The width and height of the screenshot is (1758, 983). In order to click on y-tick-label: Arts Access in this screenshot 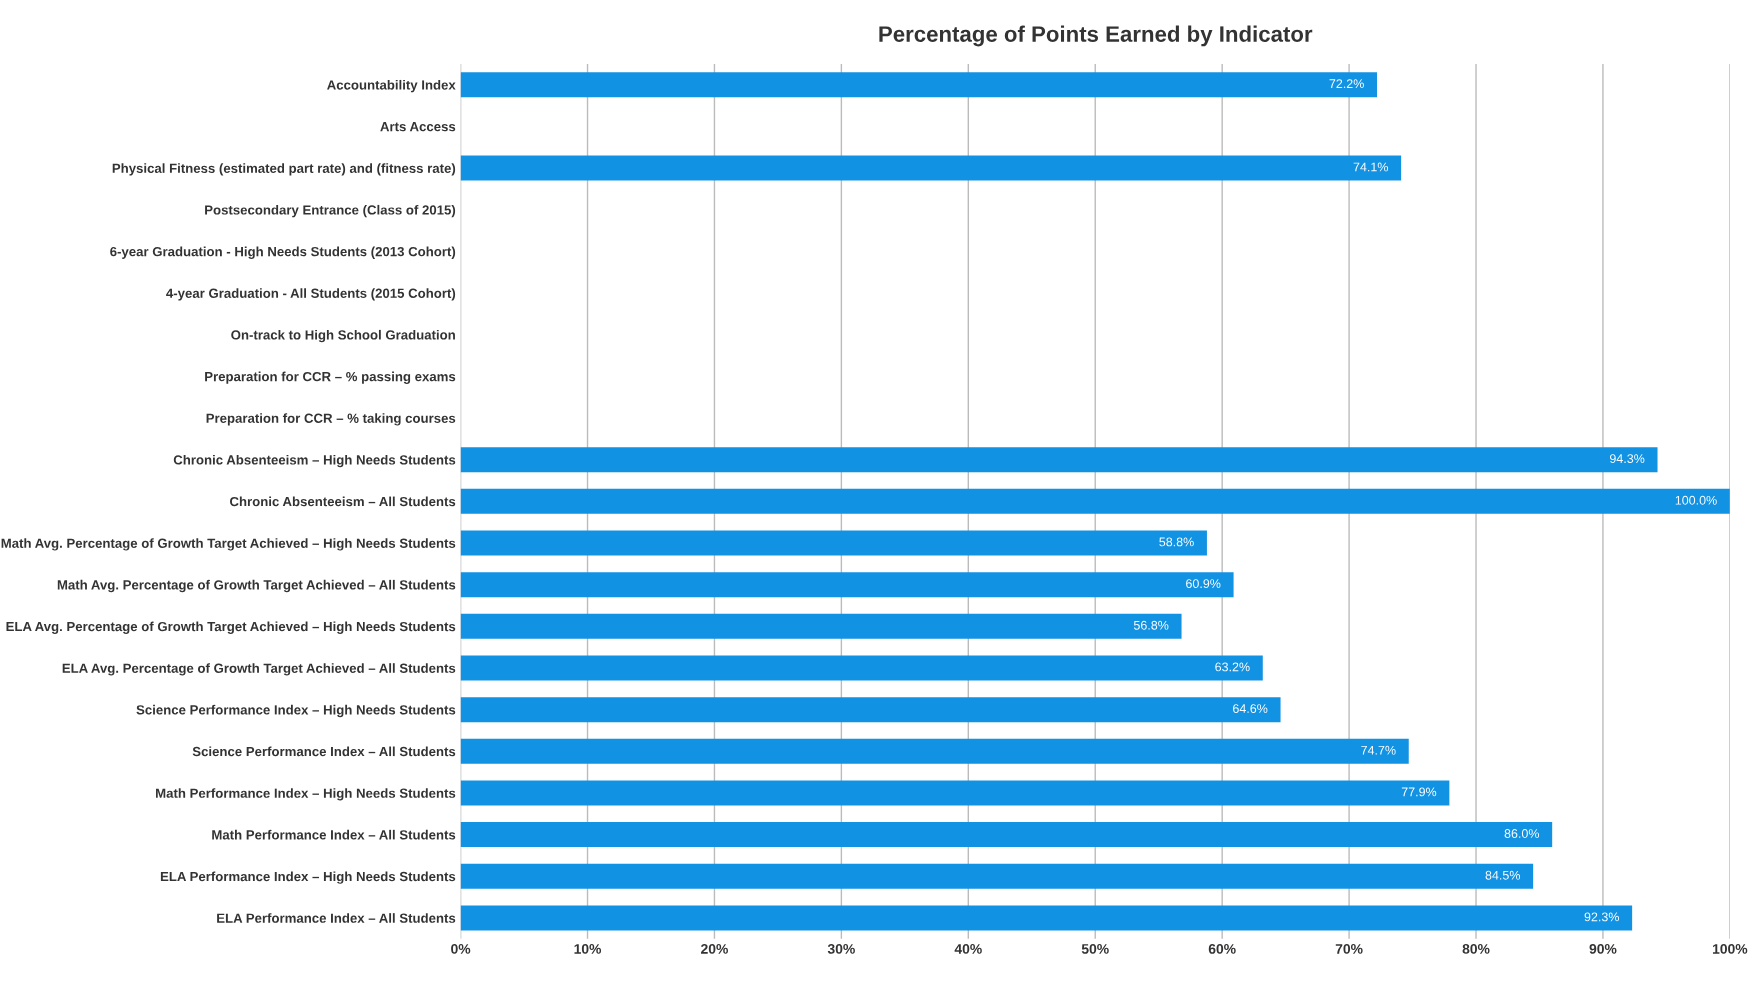, I will do `click(418, 127)`.